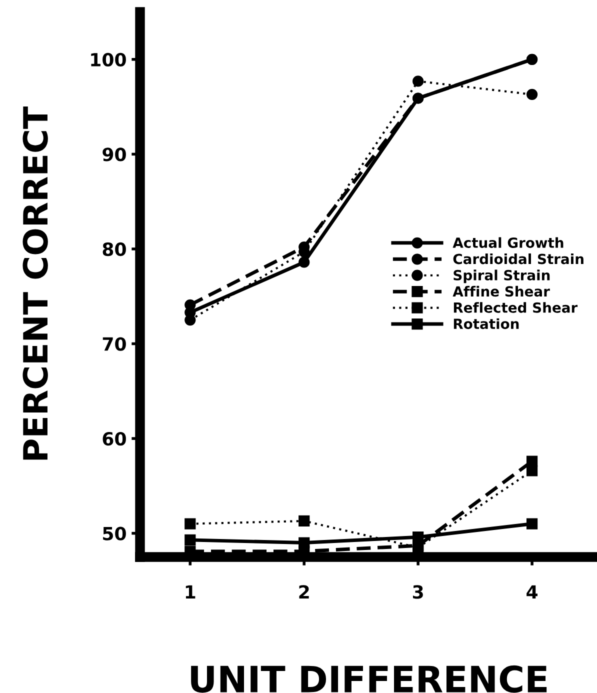 The width and height of the screenshot is (597, 693). What do you see at coordinates (502, 277) in the screenshot?
I see `legend-label: Spiral Strain` at bounding box center [502, 277].